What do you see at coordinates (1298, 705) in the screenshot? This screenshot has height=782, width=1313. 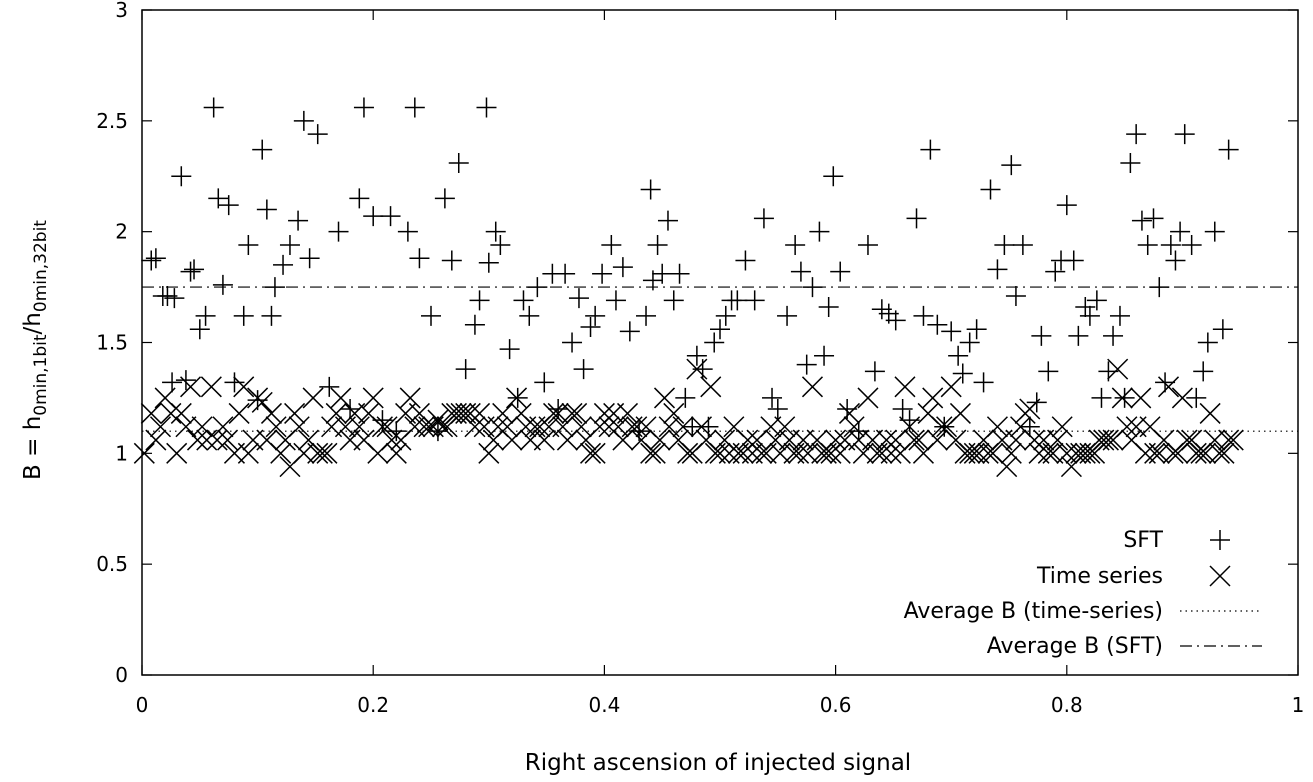 I see `x-tick-label: 1` at bounding box center [1298, 705].